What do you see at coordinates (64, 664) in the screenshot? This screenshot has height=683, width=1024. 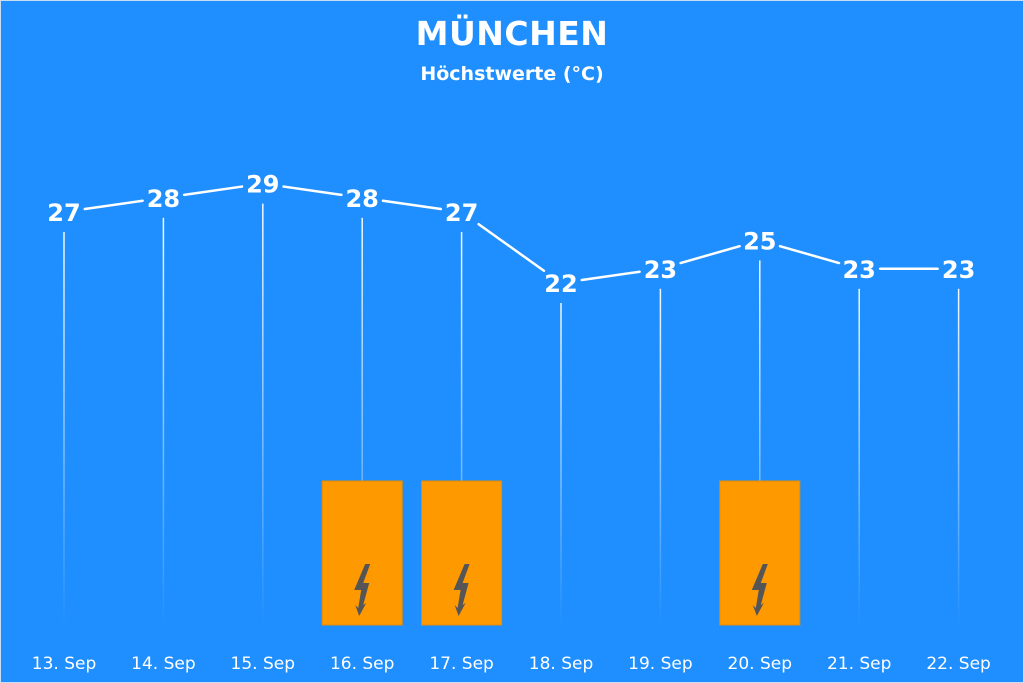 I see `x-tick-label: 13. Sep` at bounding box center [64, 664].